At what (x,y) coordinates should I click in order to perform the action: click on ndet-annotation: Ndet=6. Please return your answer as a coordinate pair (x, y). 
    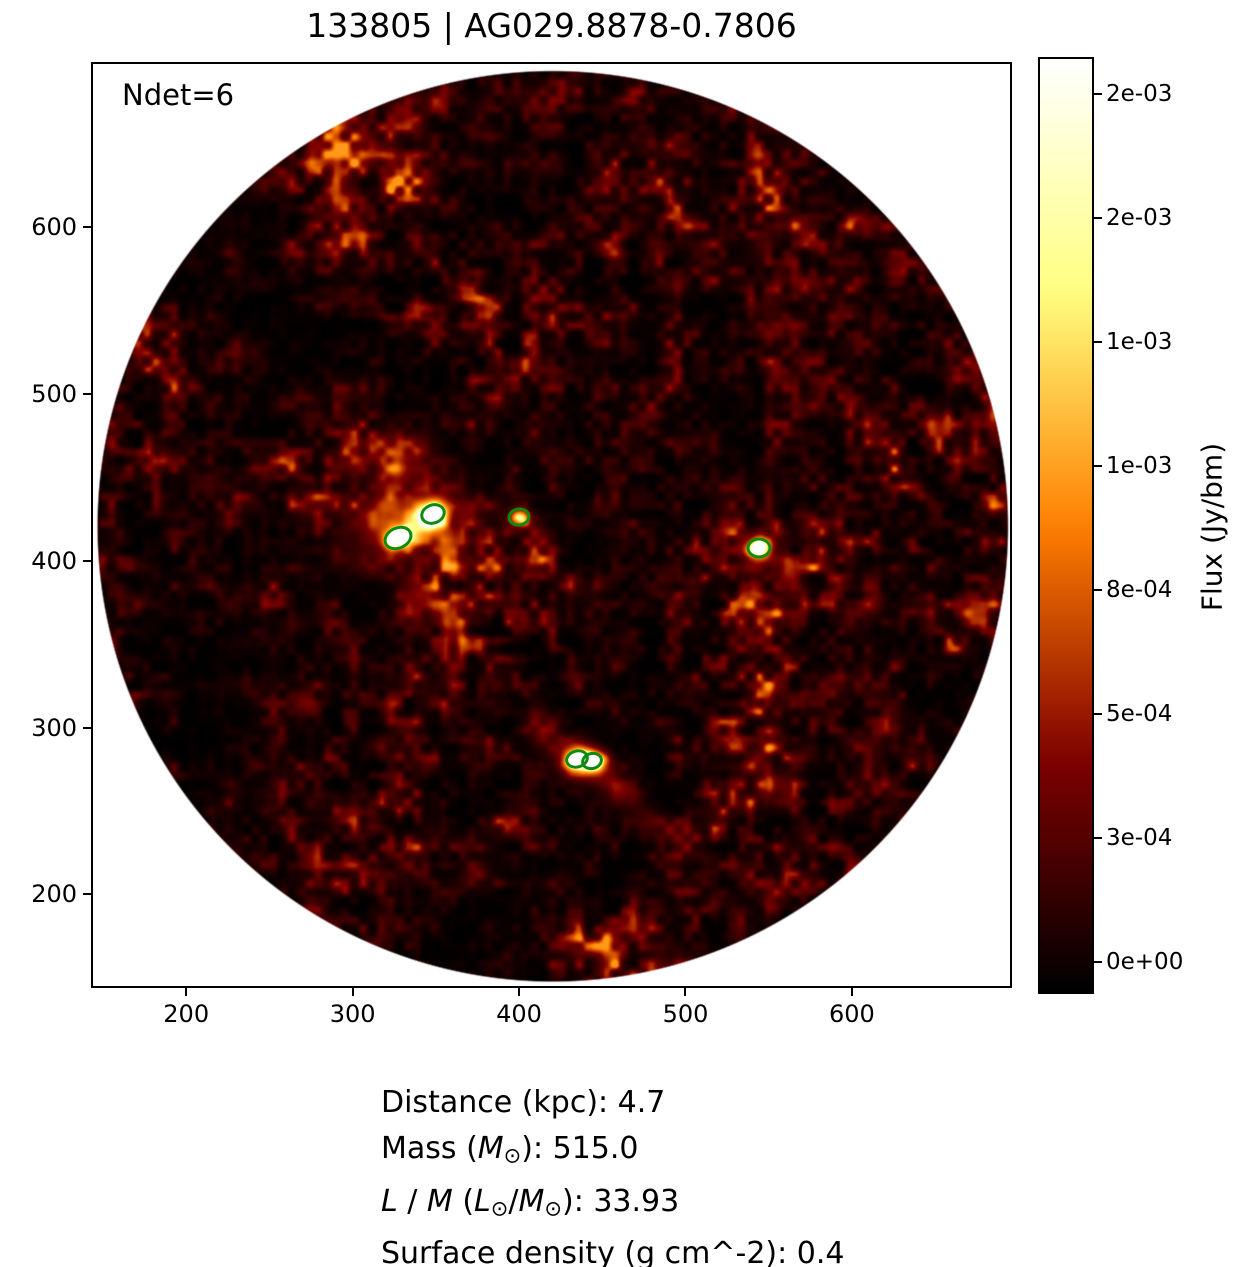
    Looking at the image, I should click on (178, 95).